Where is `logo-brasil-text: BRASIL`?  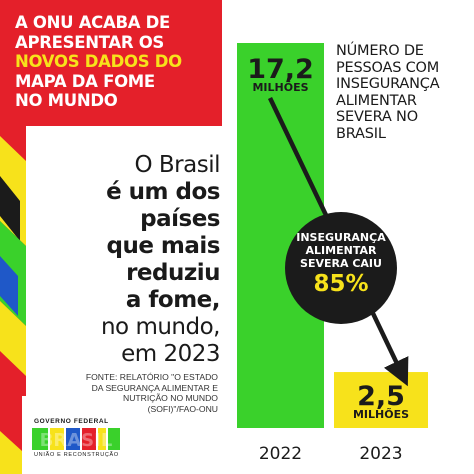
logo-brasil-text: BRASIL is located at coordinates (76, 440).